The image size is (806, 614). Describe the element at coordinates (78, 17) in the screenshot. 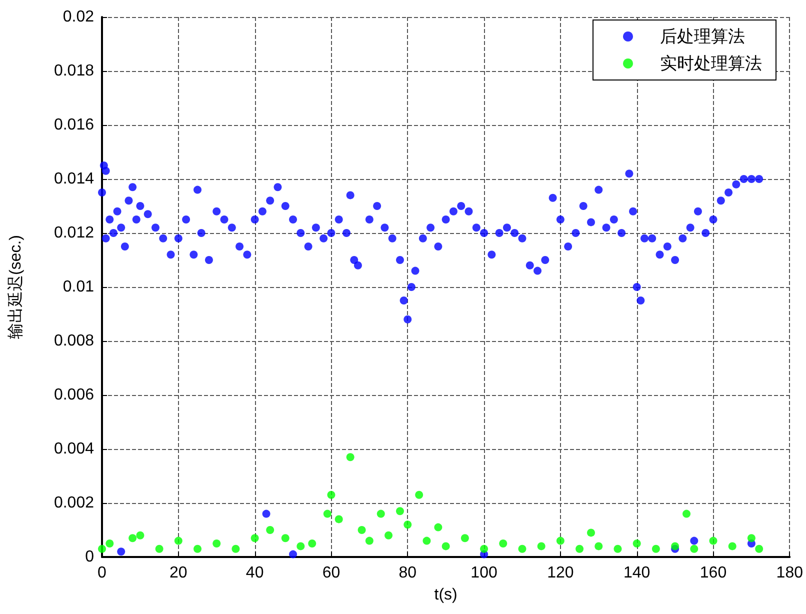

I see `y-tick-label: 0.02` at that location.